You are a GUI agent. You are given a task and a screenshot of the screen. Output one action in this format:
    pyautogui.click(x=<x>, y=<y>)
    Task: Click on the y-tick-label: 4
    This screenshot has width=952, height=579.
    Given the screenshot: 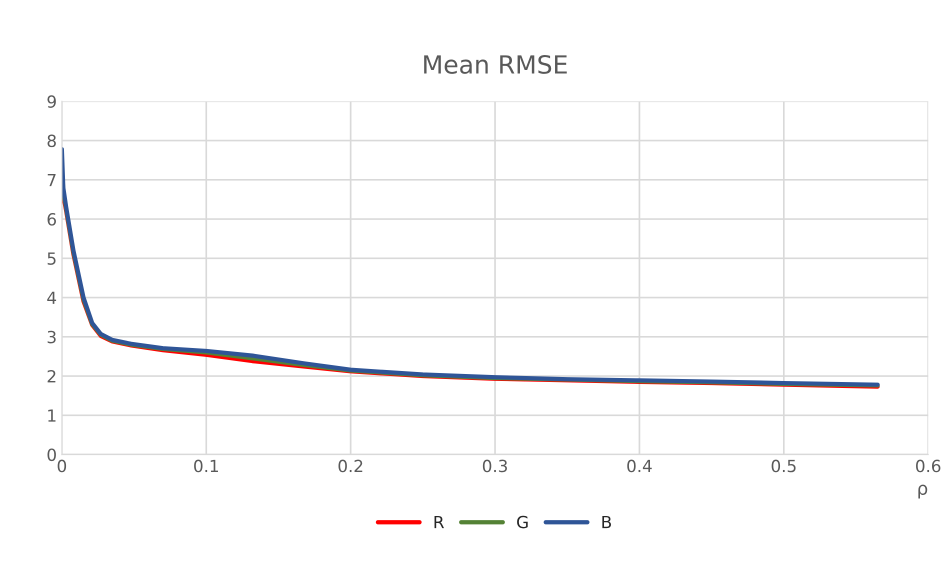 What is the action you would take?
    pyautogui.click(x=51, y=298)
    